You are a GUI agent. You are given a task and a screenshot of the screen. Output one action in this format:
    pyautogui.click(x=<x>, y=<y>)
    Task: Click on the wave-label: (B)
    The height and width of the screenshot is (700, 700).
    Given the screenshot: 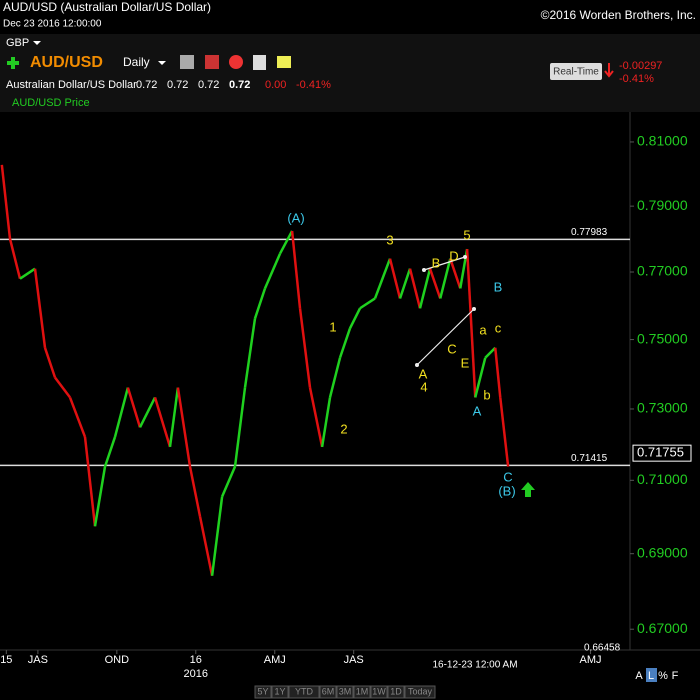 What is the action you would take?
    pyautogui.click(x=506, y=490)
    